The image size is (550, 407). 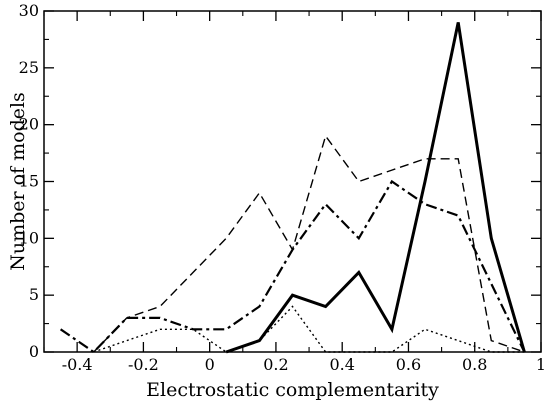 I want to click on y-tick-label: 30, so click(x=29, y=10).